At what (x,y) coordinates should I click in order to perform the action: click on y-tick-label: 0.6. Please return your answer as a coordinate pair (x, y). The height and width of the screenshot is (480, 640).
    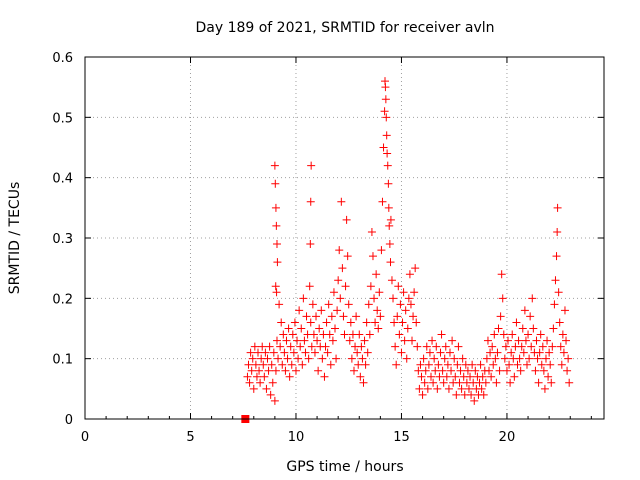
    Looking at the image, I should click on (62, 58).